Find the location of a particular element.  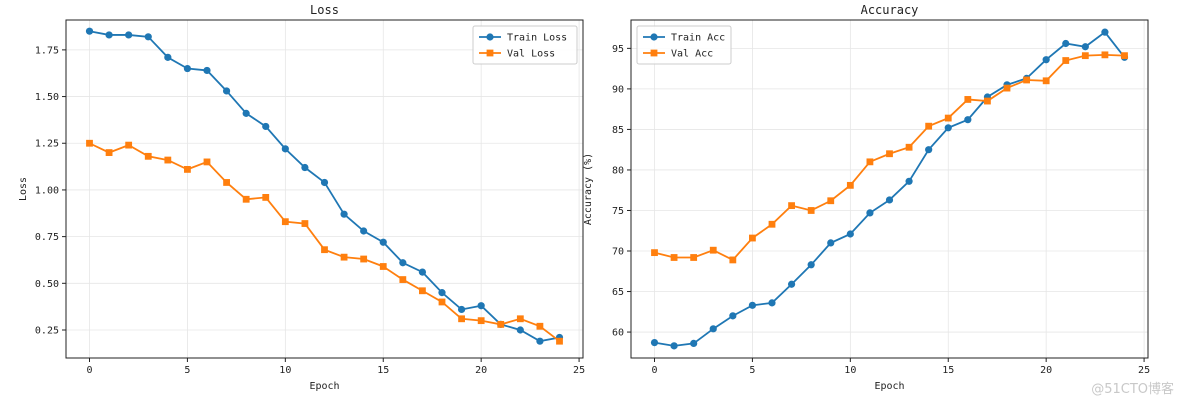

legend-box is located at coordinates (684, 45).